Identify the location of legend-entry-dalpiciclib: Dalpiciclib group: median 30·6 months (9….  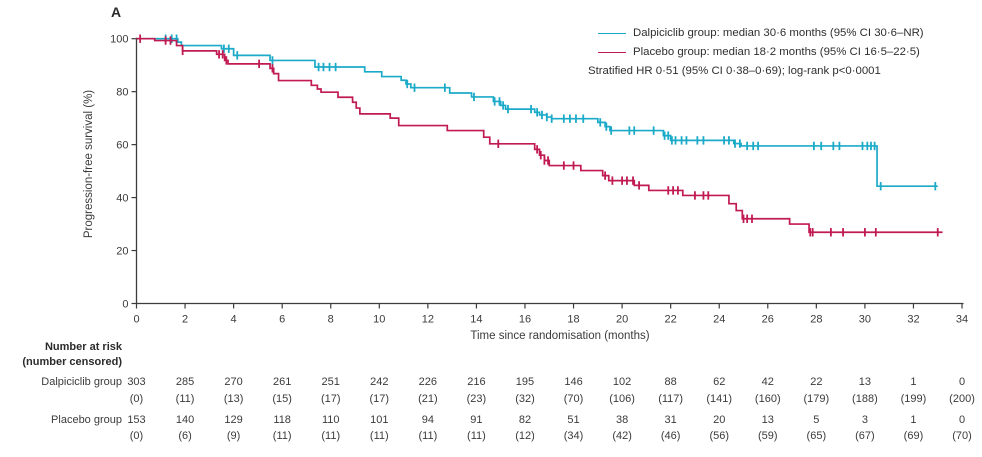
(761, 33).